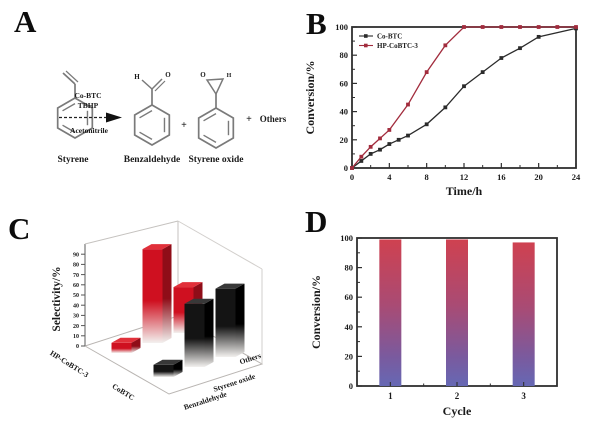 Image resolution: width=600 pixels, height=422 pixels. What do you see at coordinates (215, 87) in the screenshot?
I see `epoxide-ring` at bounding box center [215, 87].